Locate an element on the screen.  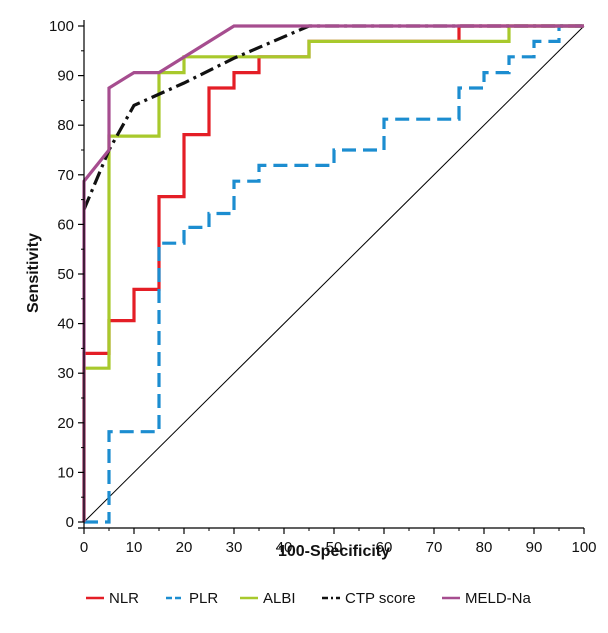
x-tick-label: 40 is located at coordinates (284, 547).